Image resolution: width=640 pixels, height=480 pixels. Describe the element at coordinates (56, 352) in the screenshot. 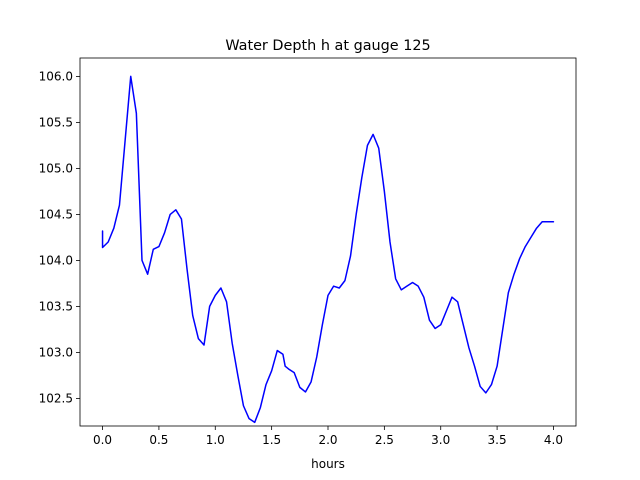

I see `y-tick-label: 103.0` at that location.